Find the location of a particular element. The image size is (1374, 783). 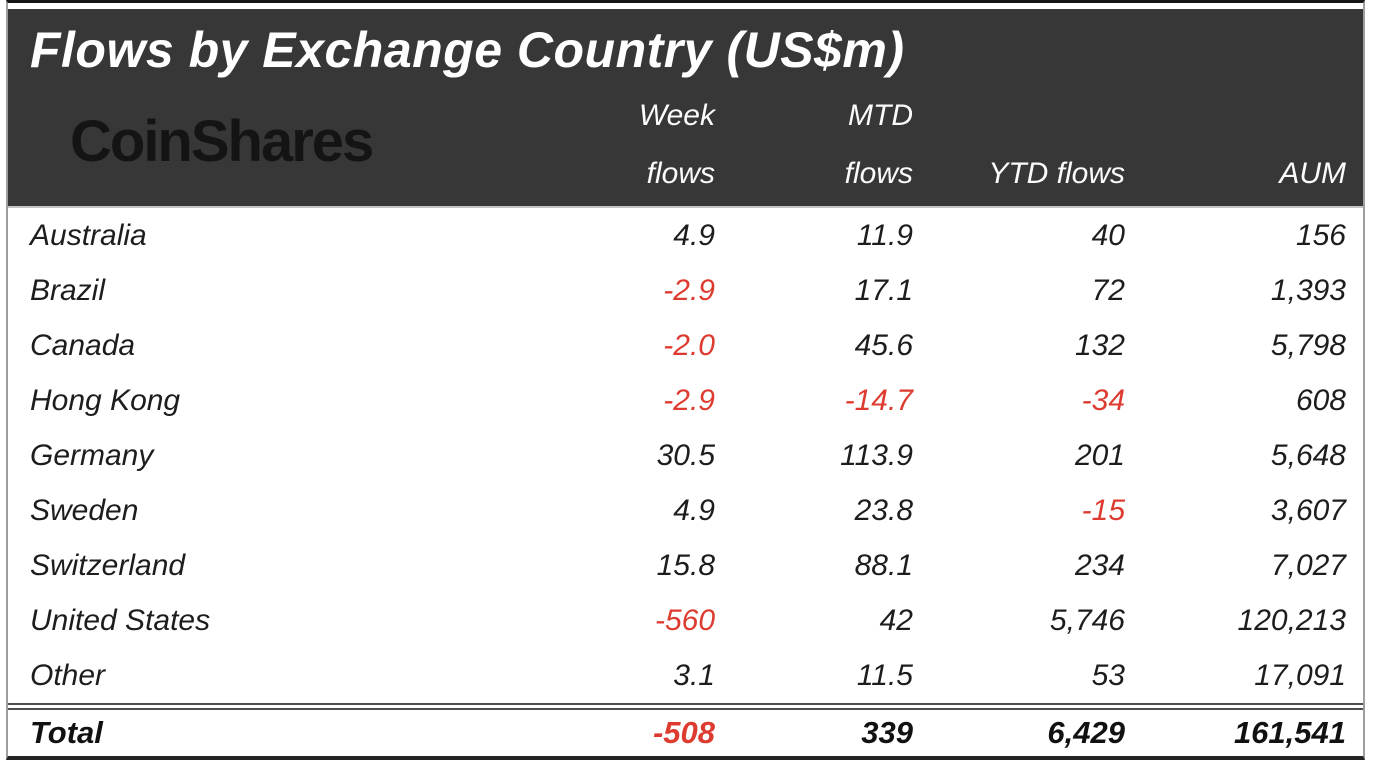

week-flows-cell: -2.0 is located at coordinates (689, 345).